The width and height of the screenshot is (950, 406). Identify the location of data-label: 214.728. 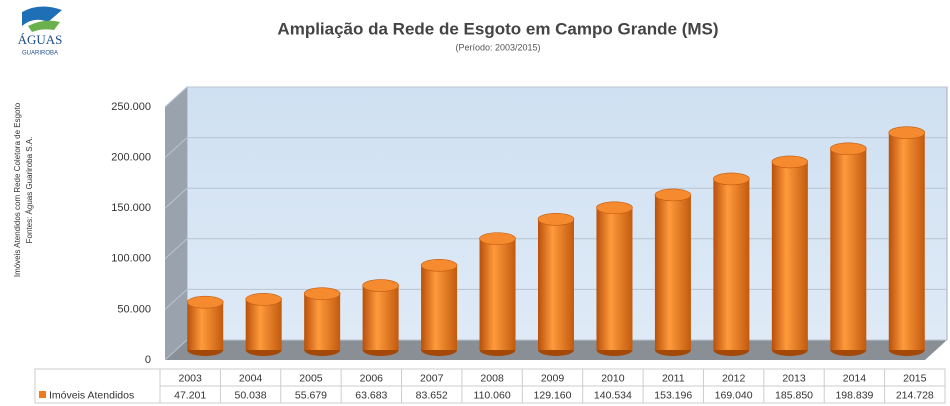
(915, 395).